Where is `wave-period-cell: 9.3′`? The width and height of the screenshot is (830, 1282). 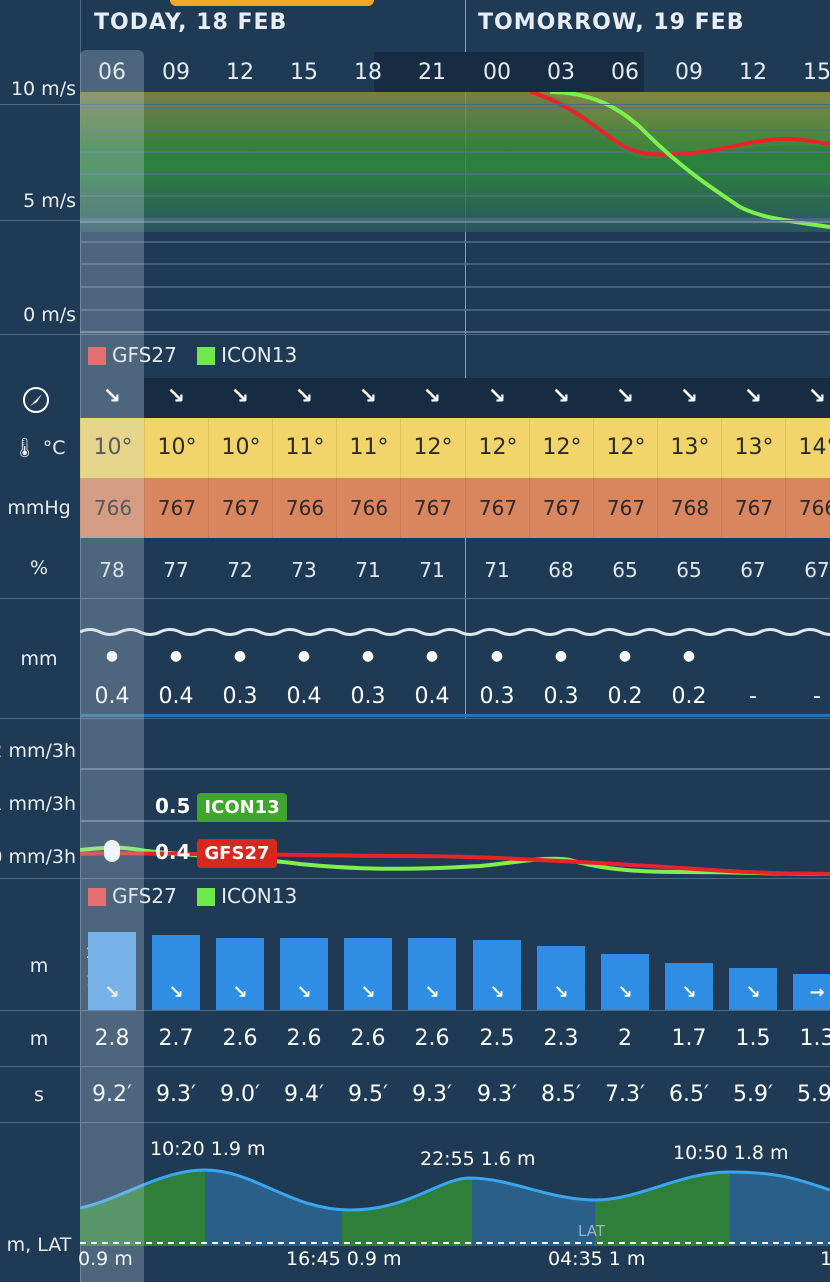 wave-period-cell: 9.3′ is located at coordinates (176, 1094).